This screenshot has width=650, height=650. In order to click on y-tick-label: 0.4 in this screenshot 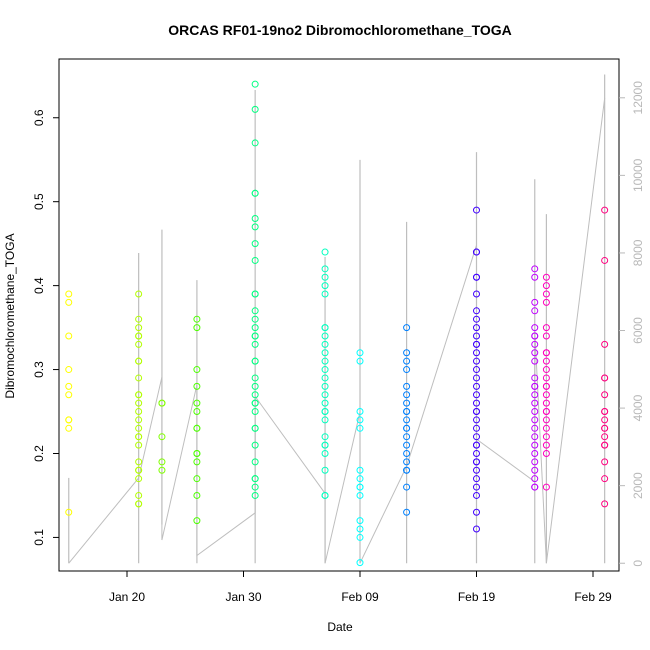, I will do `click(39, 285)`.